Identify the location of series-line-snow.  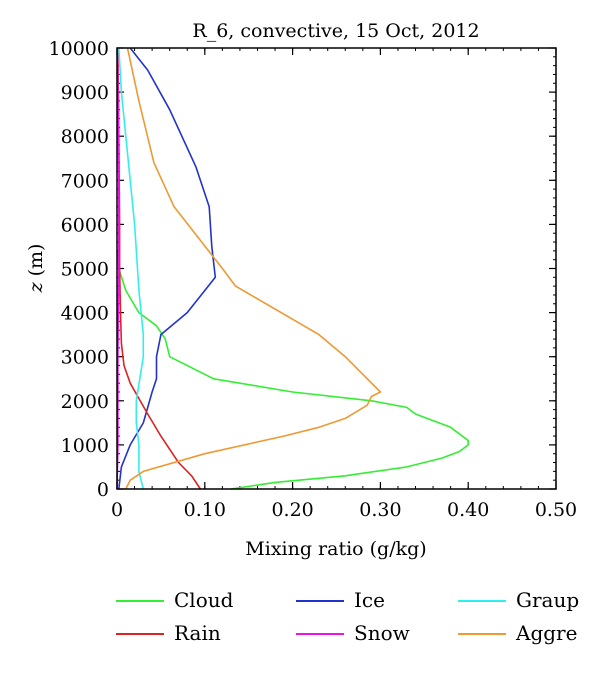
(118, 268).